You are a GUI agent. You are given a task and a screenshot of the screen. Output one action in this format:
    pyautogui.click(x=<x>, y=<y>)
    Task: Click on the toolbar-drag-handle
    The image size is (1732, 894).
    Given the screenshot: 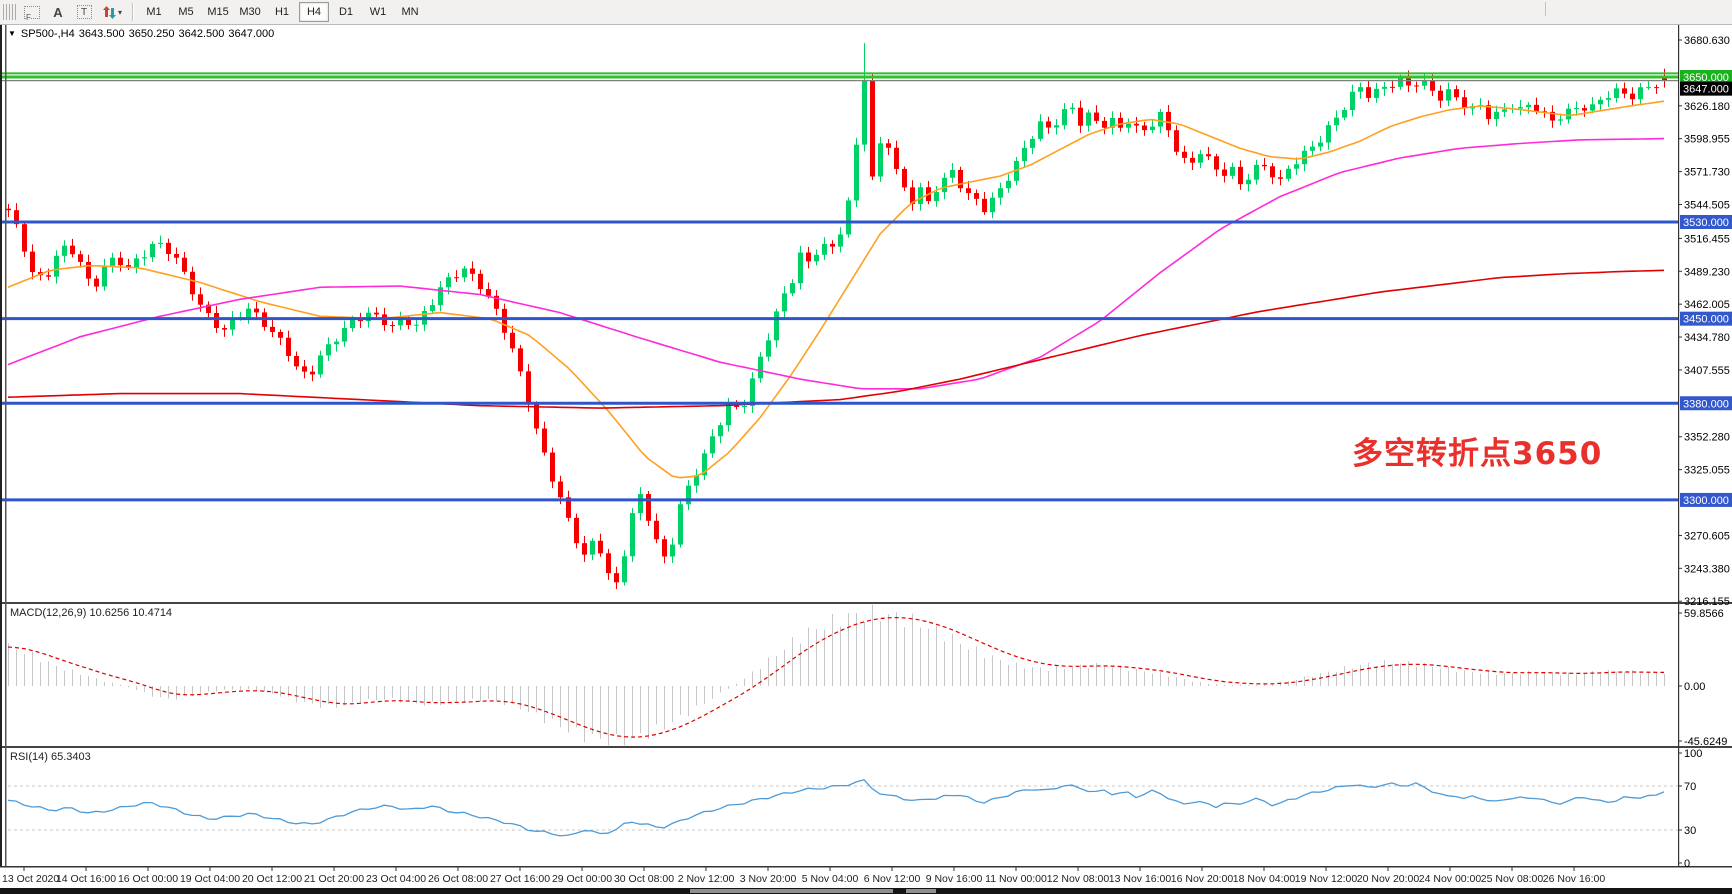 What is the action you would take?
    pyautogui.click(x=10, y=12)
    